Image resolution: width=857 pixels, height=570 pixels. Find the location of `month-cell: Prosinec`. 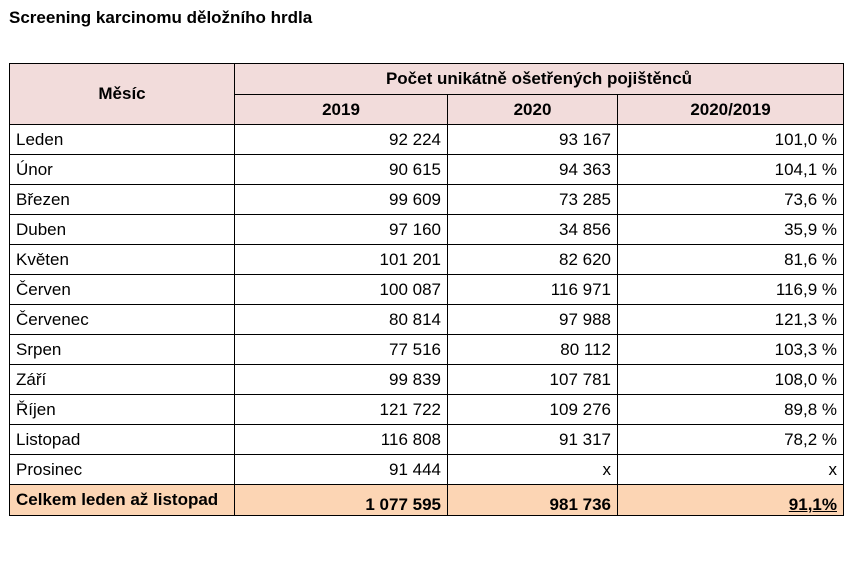

month-cell: Prosinec is located at coordinates (122, 469).